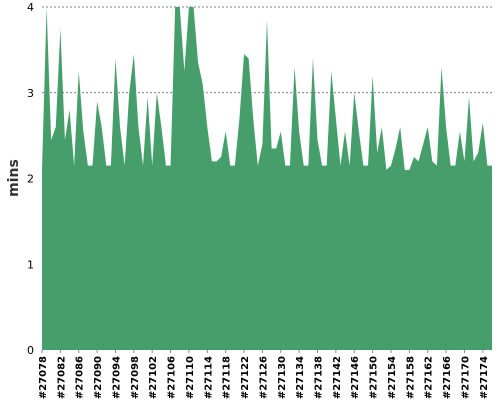 The height and width of the screenshot is (400, 500). Describe the element at coordinates (429, 377) in the screenshot. I see `x-tick-label: #27162` at that location.